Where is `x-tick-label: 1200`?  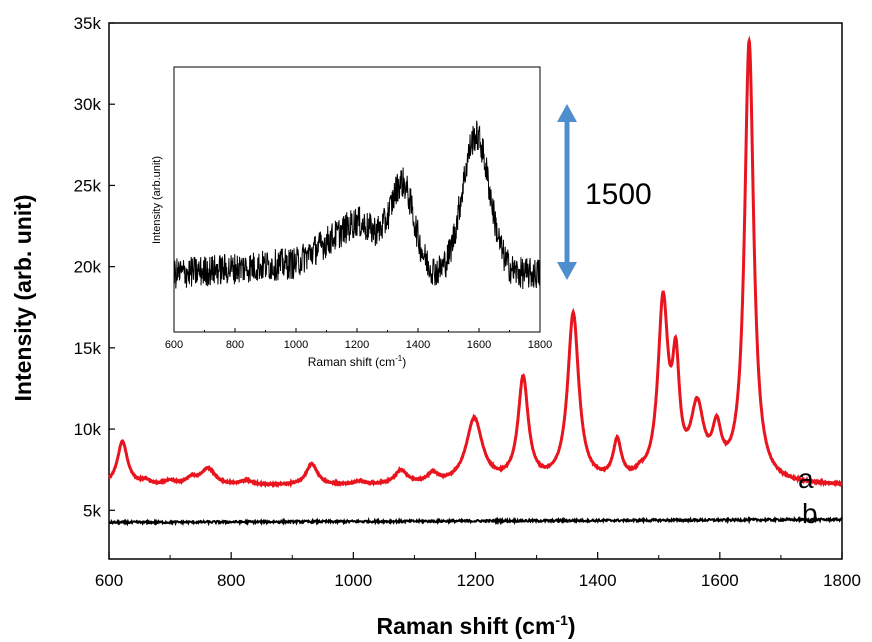 x-tick-label: 1200 is located at coordinates (476, 580).